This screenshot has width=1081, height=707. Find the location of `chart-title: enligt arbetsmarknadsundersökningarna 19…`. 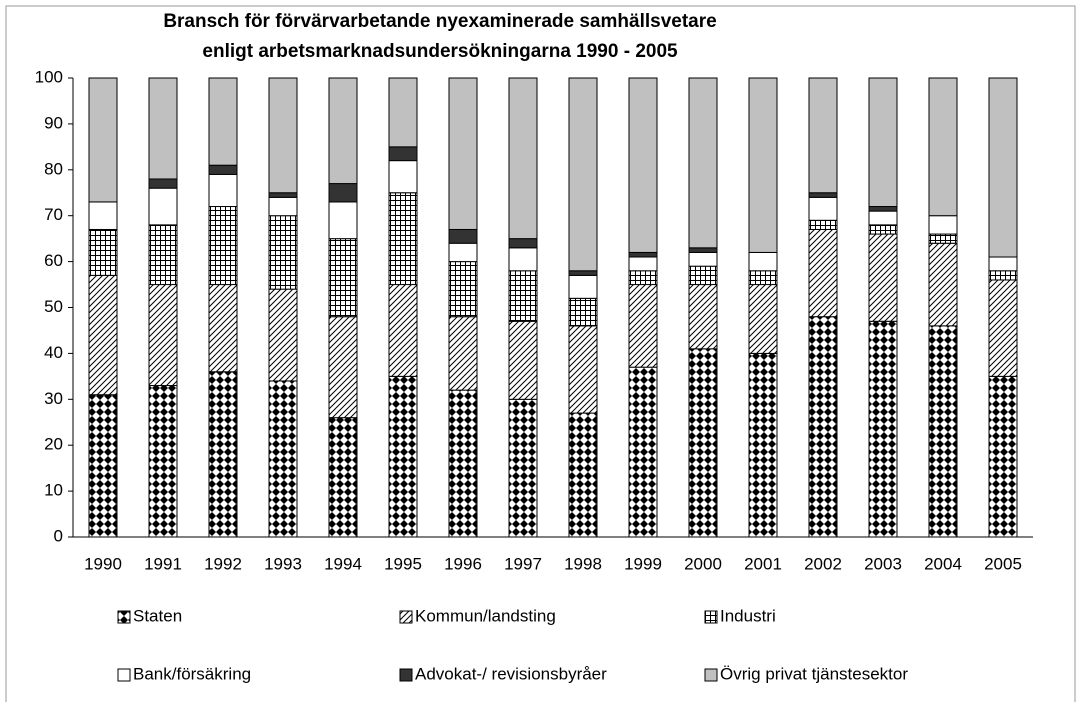

chart-title: enligt arbetsmarknadsundersökningarna 19… is located at coordinates (440, 51).